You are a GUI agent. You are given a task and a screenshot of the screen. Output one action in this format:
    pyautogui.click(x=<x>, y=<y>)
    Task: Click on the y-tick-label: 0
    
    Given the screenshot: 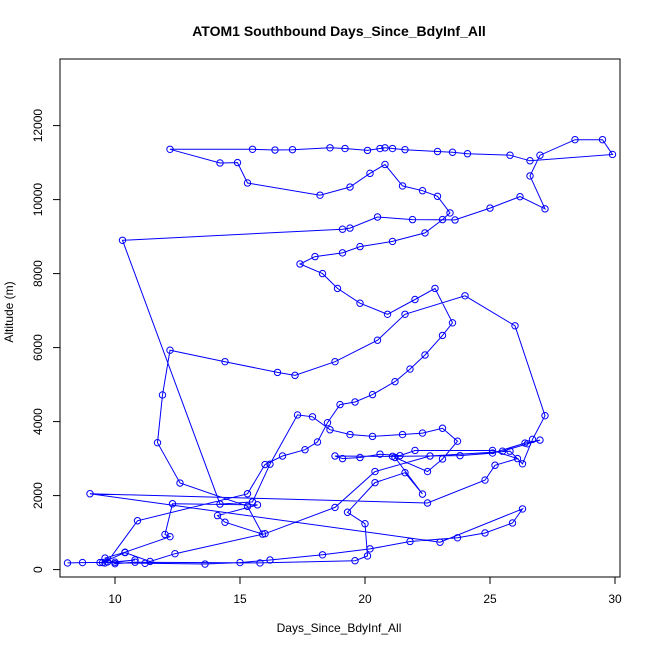 What is the action you would take?
    pyautogui.click(x=38, y=569)
    